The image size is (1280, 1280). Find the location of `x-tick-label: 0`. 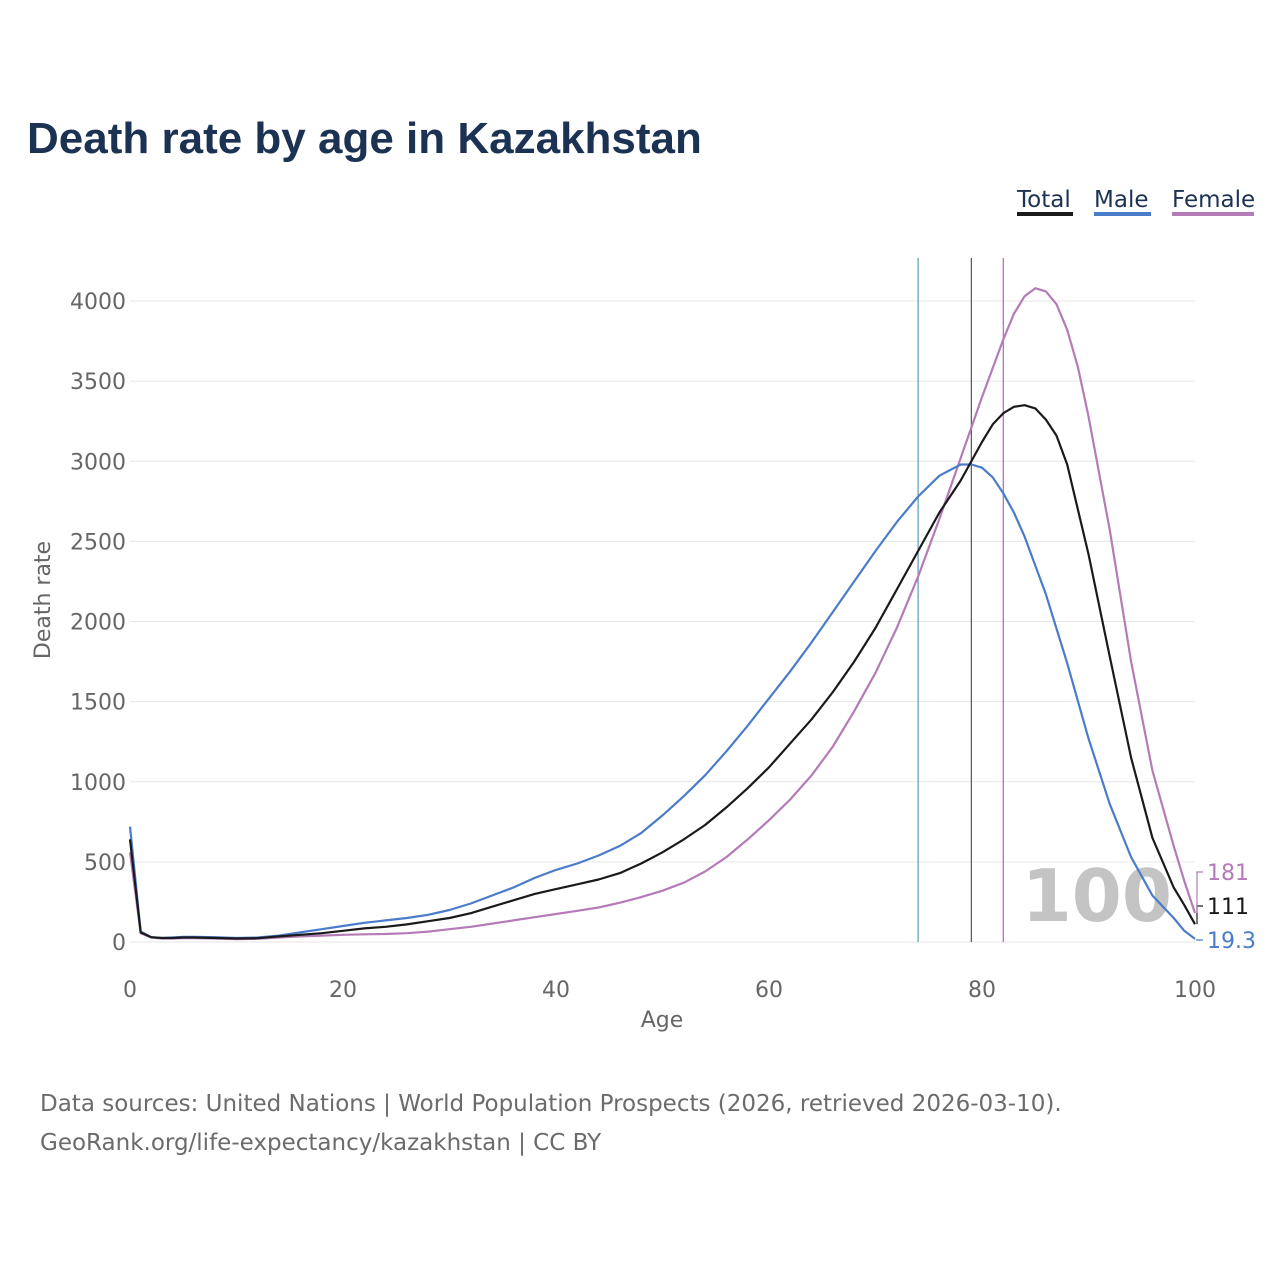

x-tick-label: 0 is located at coordinates (130, 990).